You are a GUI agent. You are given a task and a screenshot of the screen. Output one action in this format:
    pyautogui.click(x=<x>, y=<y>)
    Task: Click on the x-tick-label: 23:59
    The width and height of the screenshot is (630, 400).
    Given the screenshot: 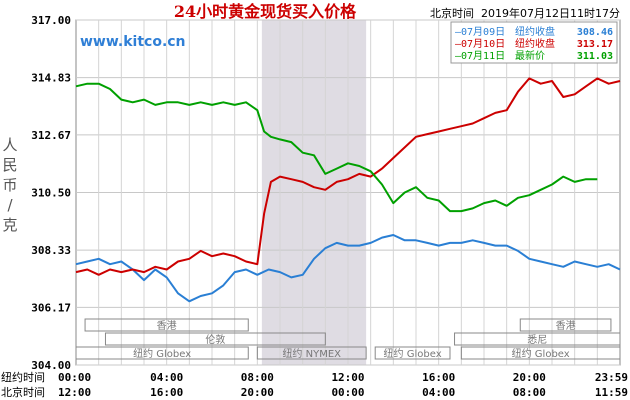 What is the action you would take?
    pyautogui.click(x=611, y=377)
    